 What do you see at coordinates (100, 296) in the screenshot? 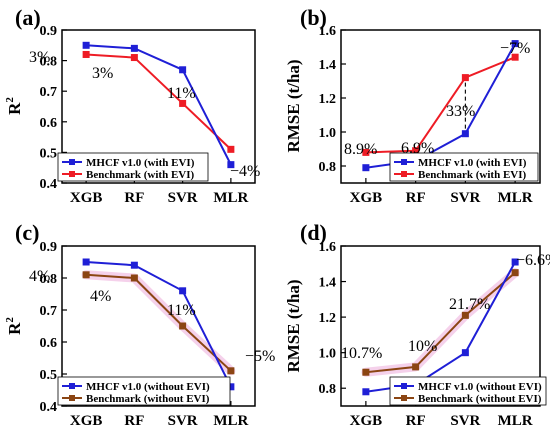
I see `difference-annotation: 4%` at bounding box center [100, 296].